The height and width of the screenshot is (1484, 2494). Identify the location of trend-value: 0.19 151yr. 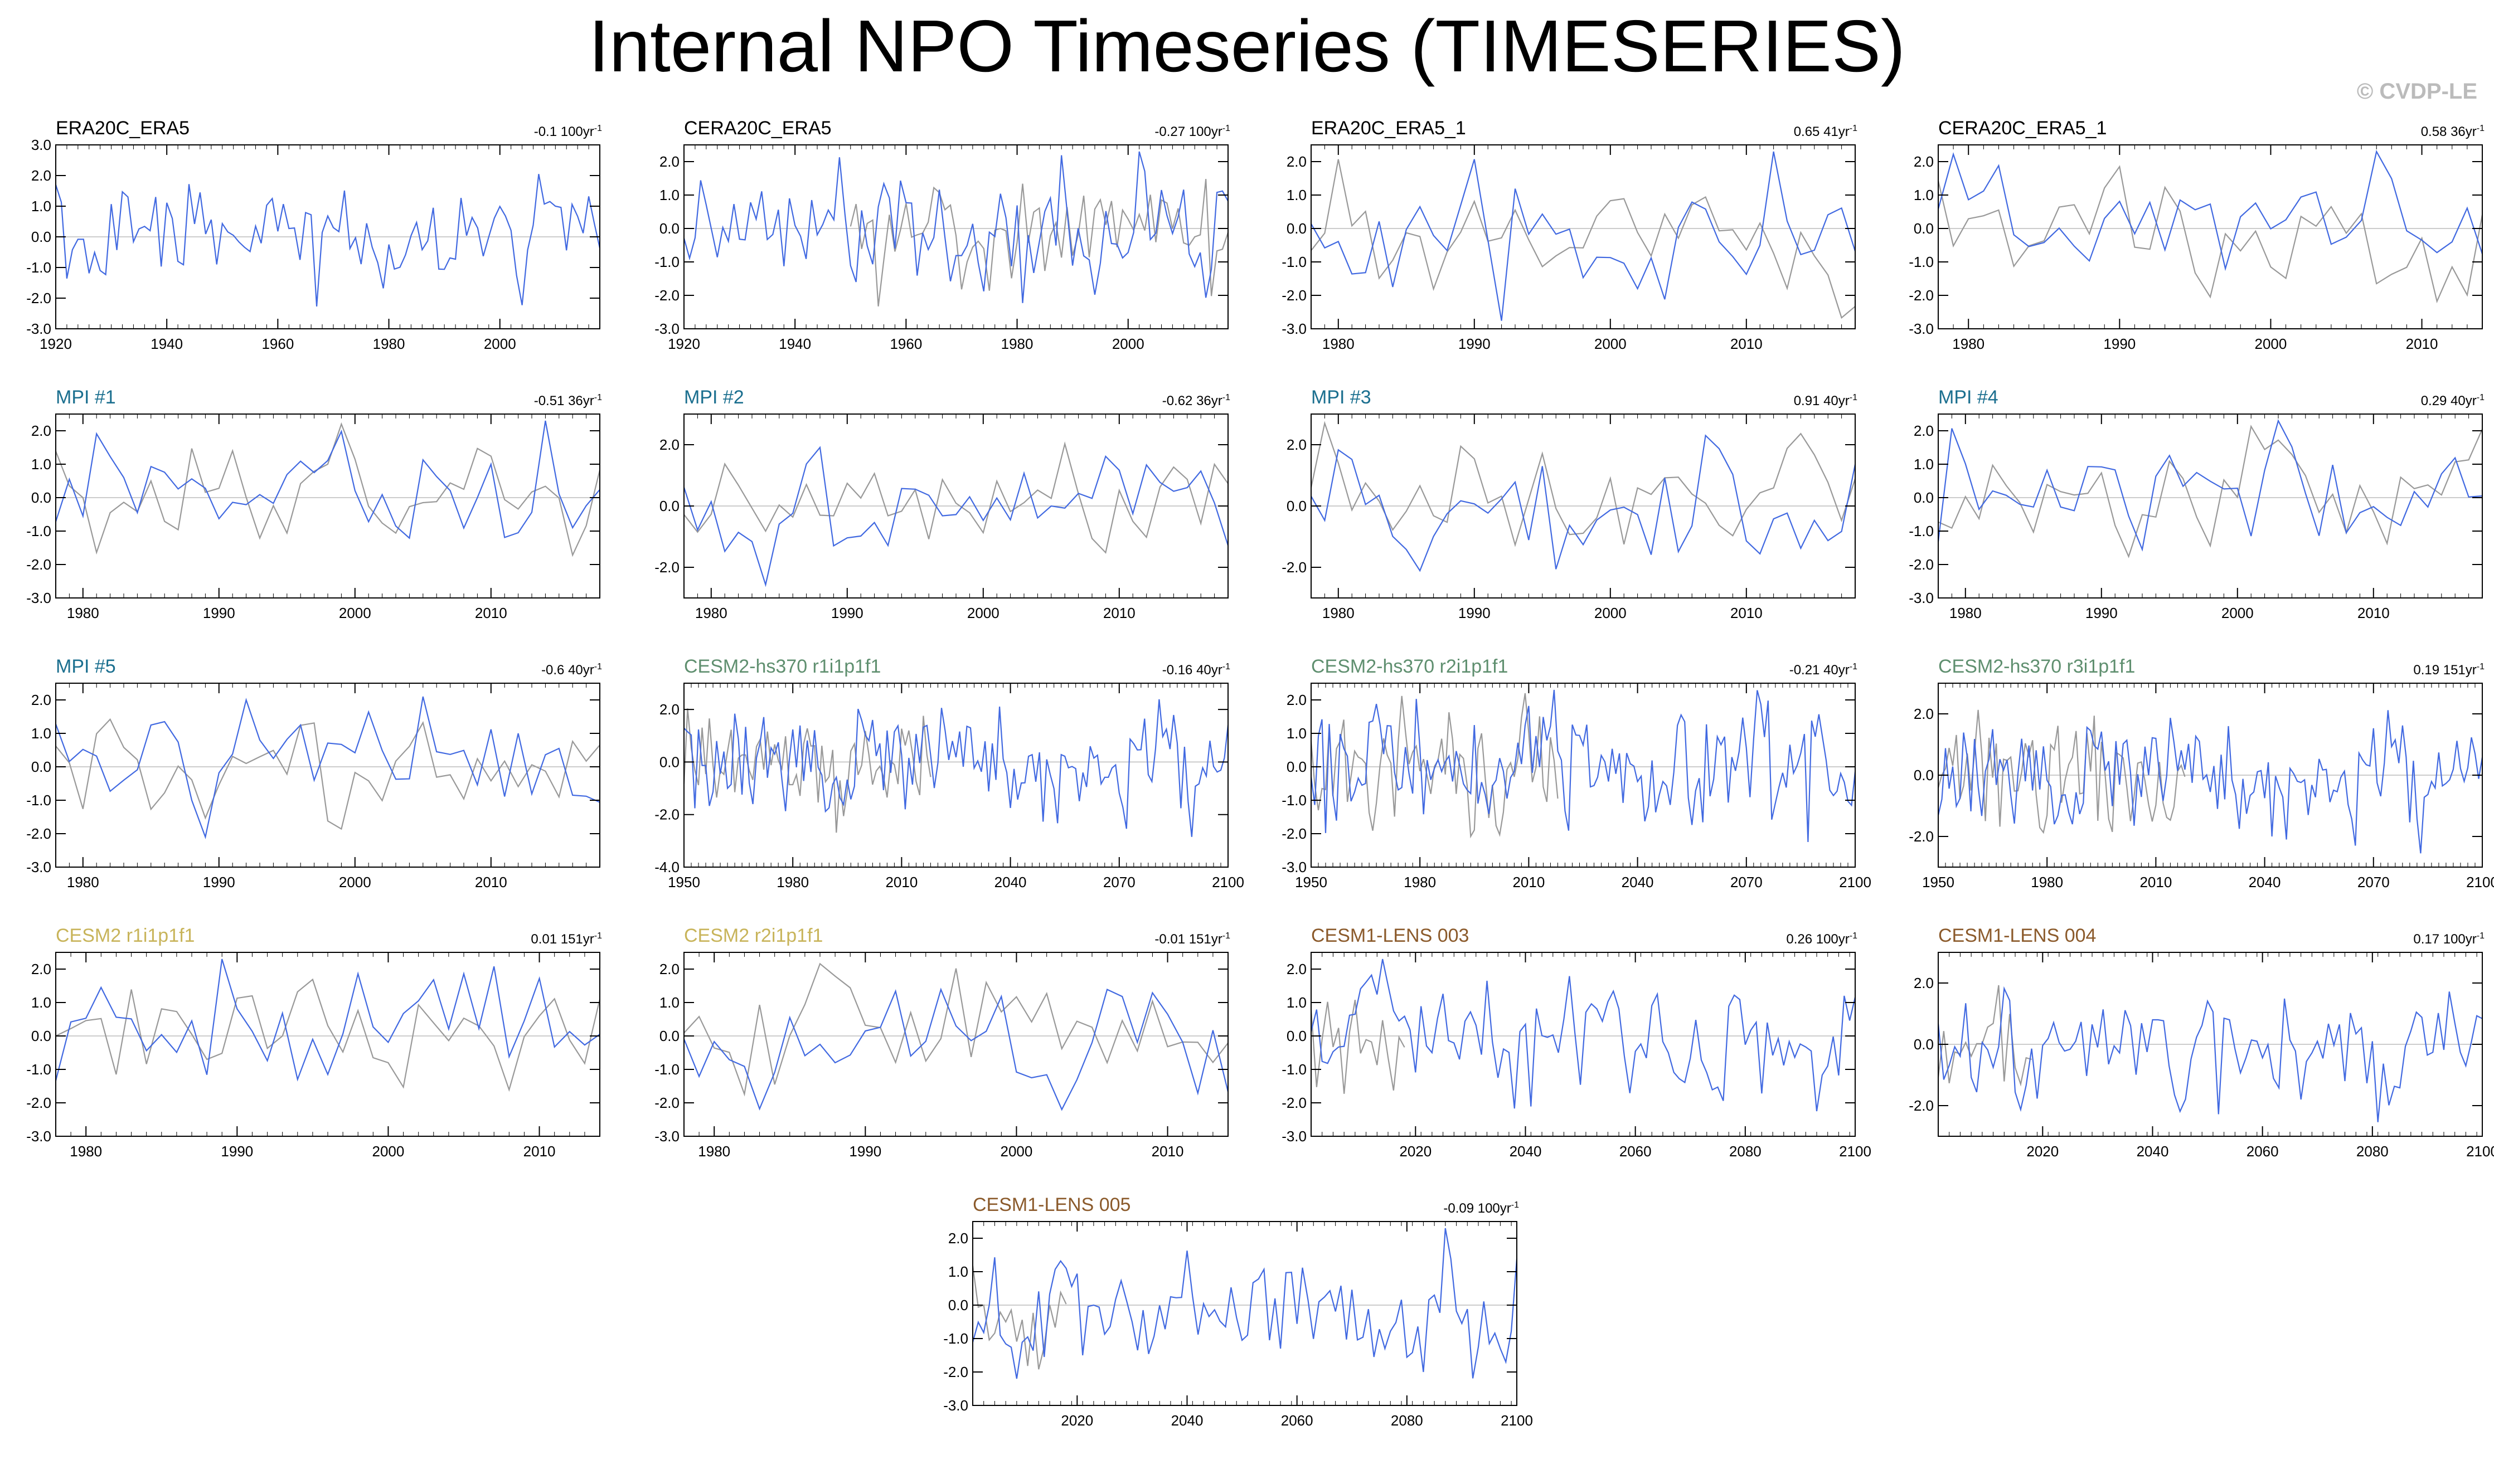
(2445, 670).